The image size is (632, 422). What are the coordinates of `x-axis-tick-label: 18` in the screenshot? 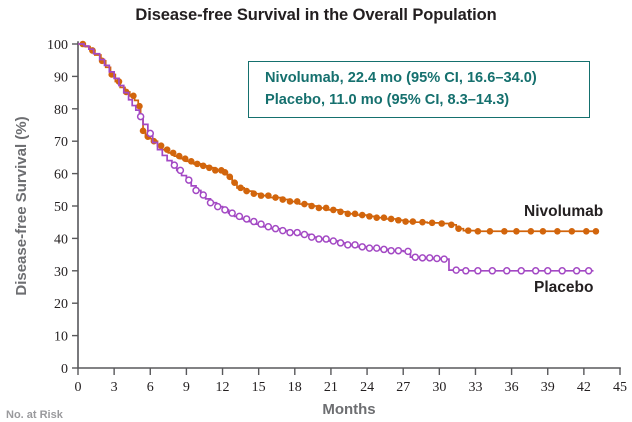 It's located at (295, 387).